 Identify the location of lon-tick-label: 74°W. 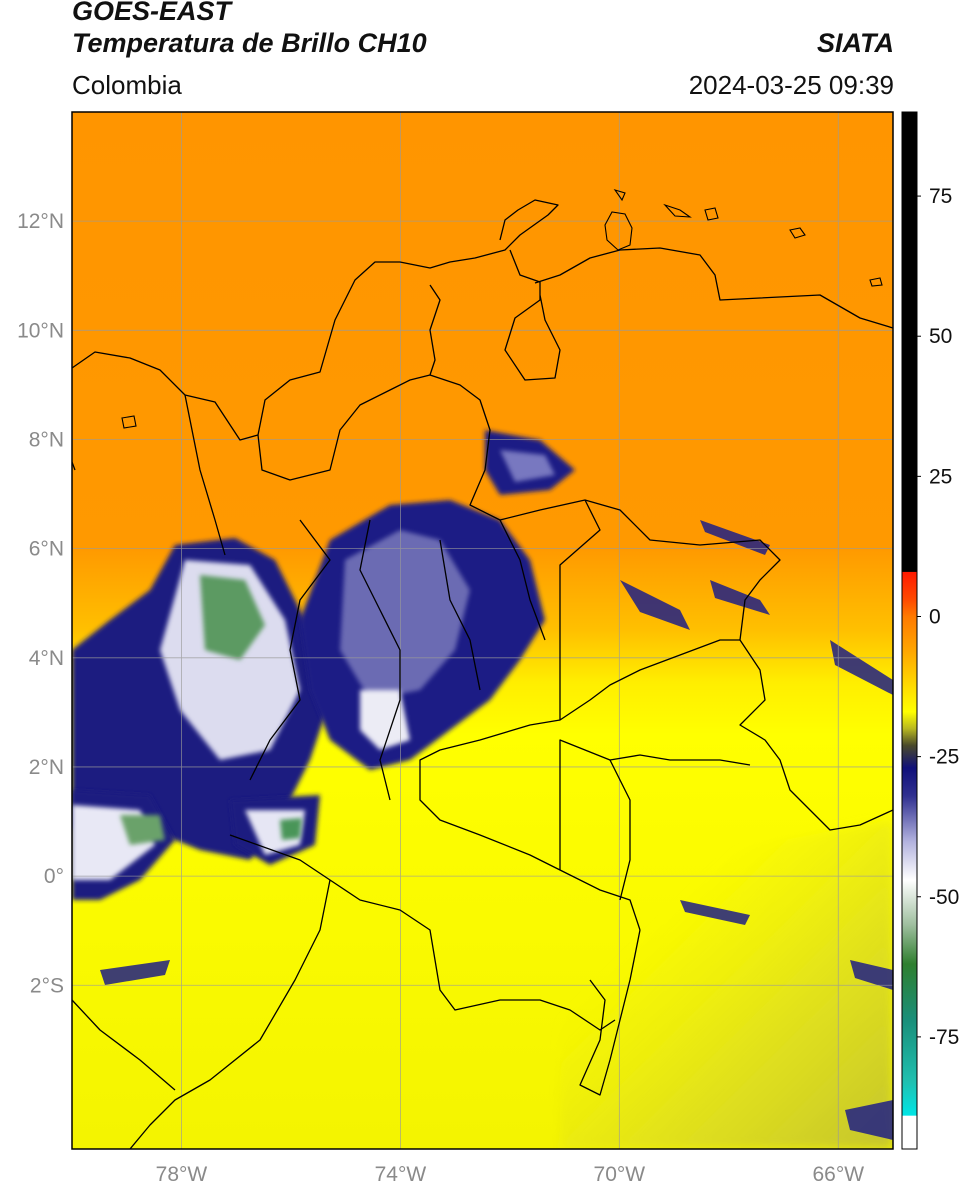
(401, 1174).